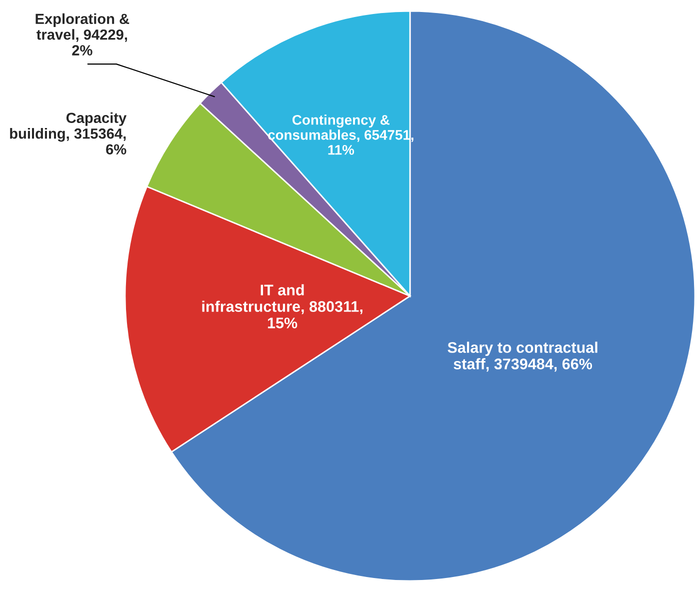 The image size is (697, 593). What do you see at coordinates (83, 34) in the screenshot?
I see `slice-label: Exploration & travel, 94229, 2%` at bounding box center [83, 34].